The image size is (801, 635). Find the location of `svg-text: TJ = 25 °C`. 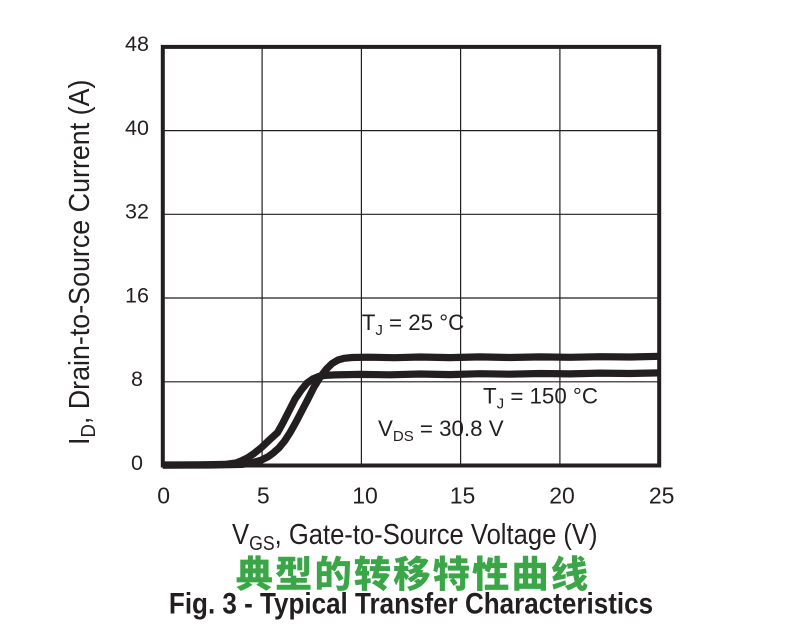

svg-text: TJ = 25 °C is located at coordinates (413, 324).